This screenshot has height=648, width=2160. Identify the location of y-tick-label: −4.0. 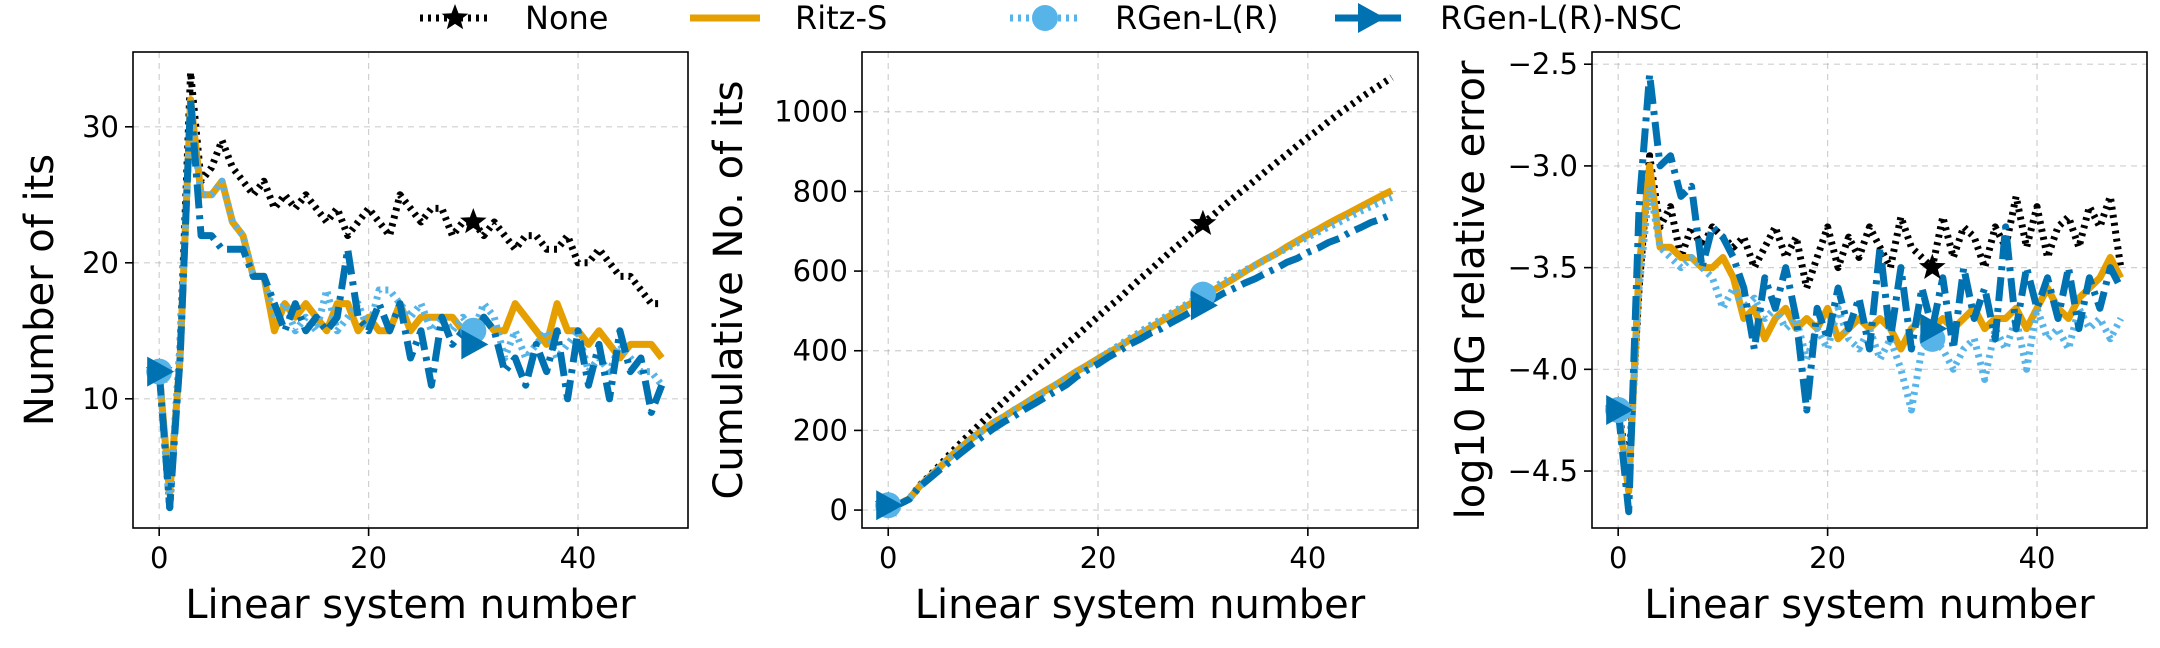
(1543, 369).